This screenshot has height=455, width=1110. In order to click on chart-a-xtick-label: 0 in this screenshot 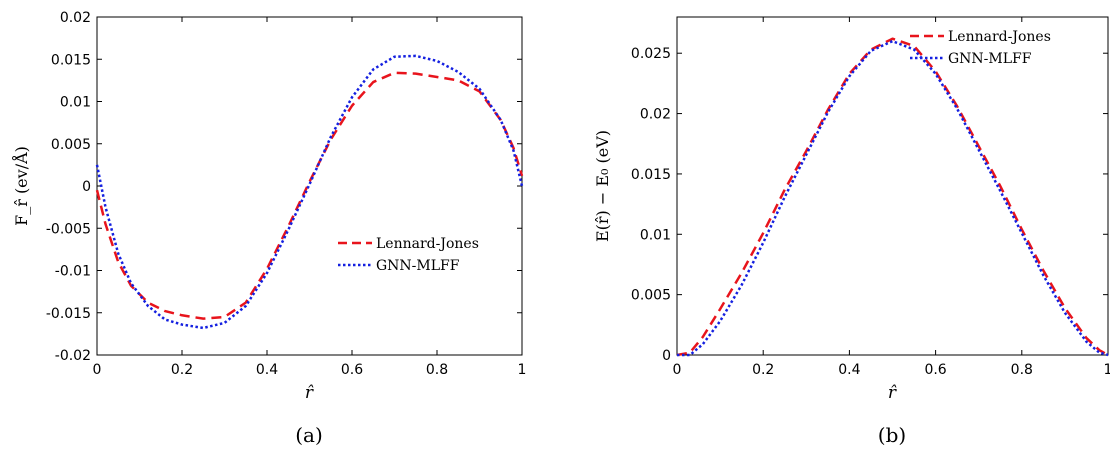, I will do `click(97, 370)`.